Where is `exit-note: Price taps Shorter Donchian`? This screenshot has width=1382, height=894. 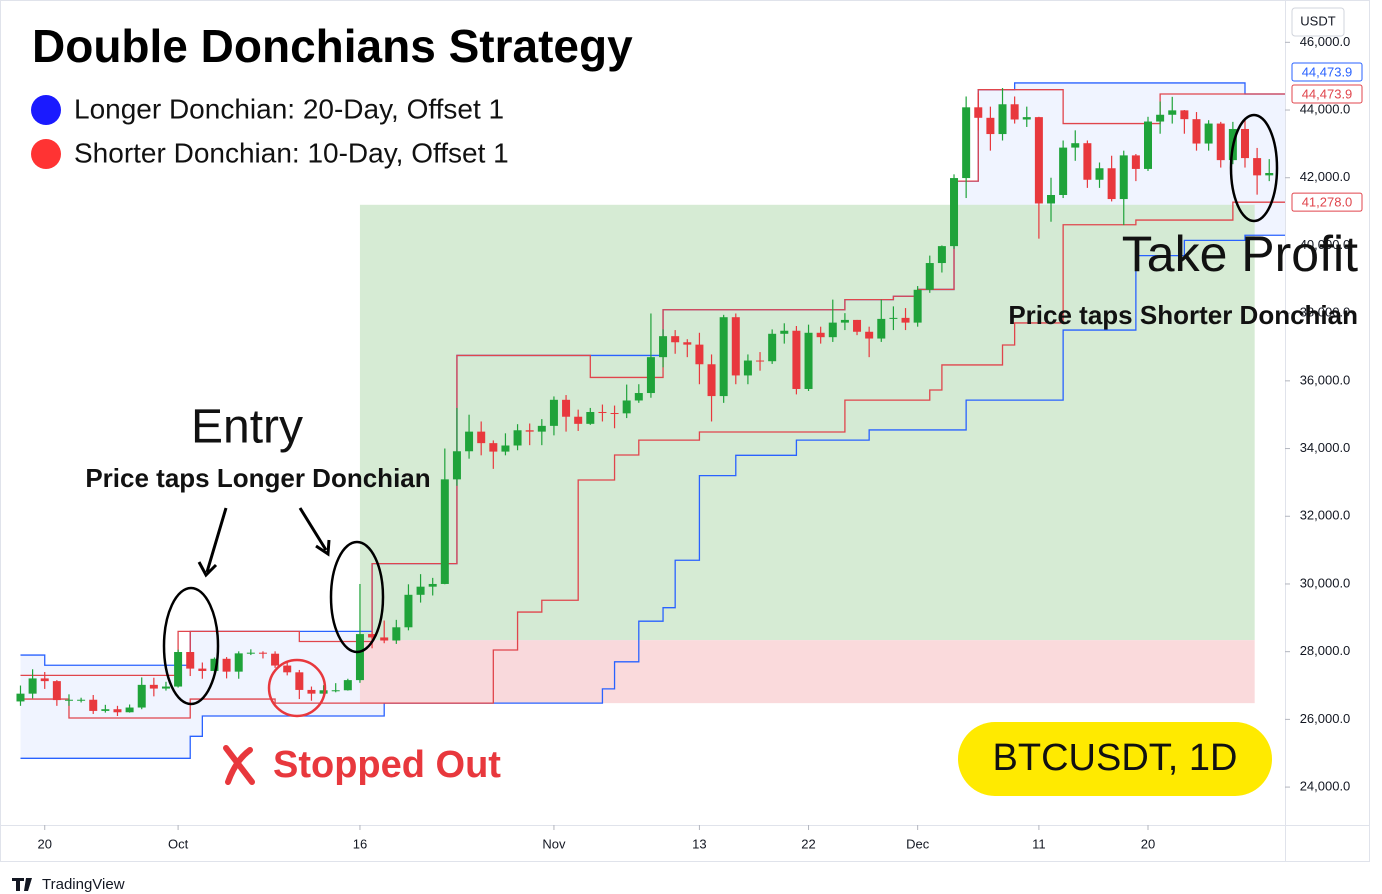 exit-note: Price taps Shorter Donchian is located at coordinates (1183, 315).